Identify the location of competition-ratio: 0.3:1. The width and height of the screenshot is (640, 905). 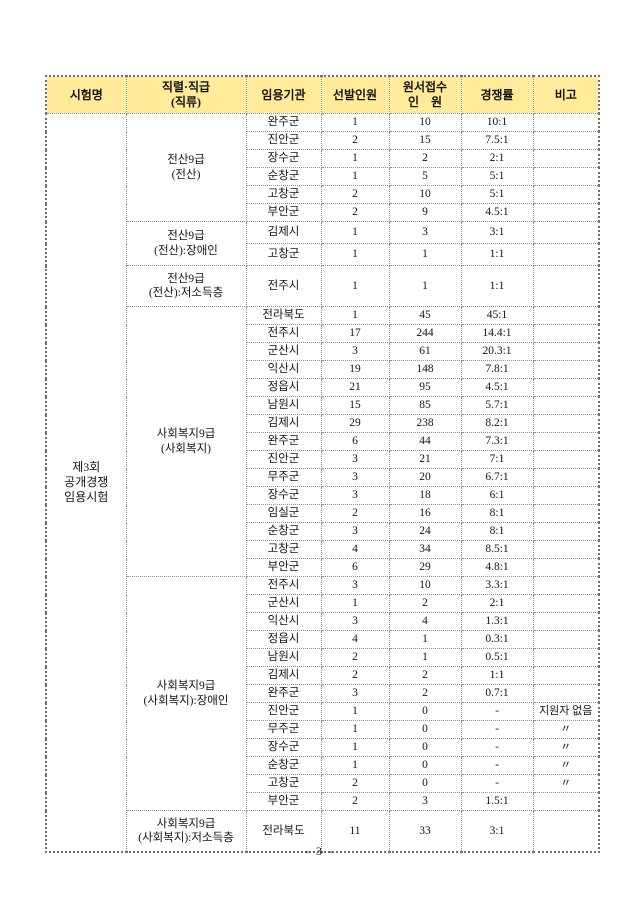
(497, 639).